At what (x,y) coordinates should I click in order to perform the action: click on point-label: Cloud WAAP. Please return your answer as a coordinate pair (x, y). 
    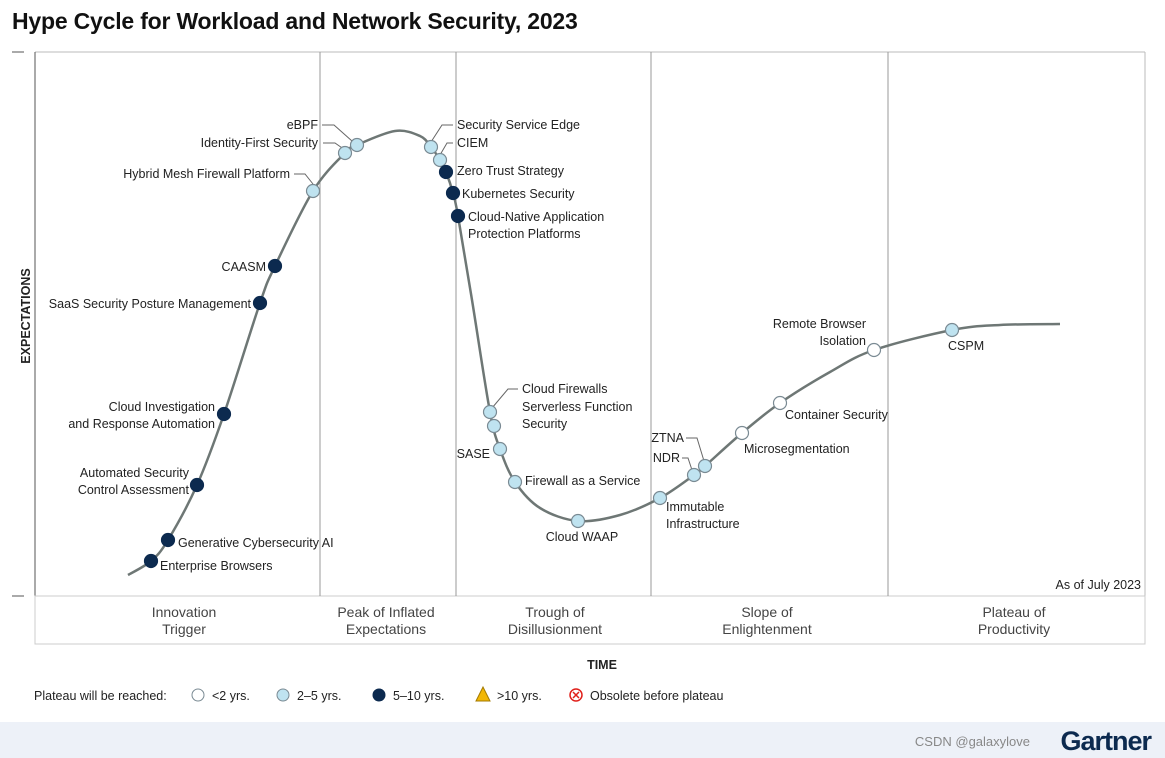
    Looking at the image, I should click on (582, 537).